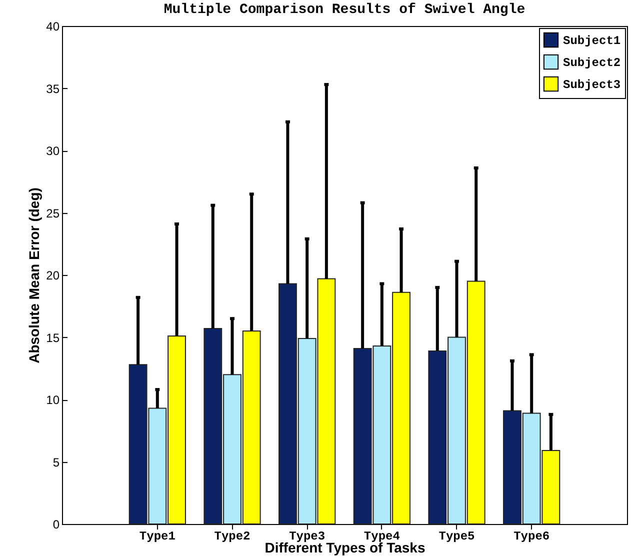 Image resolution: width=633 pixels, height=559 pixels. I want to click on x-tick-label: Type1, so click(157, 537).